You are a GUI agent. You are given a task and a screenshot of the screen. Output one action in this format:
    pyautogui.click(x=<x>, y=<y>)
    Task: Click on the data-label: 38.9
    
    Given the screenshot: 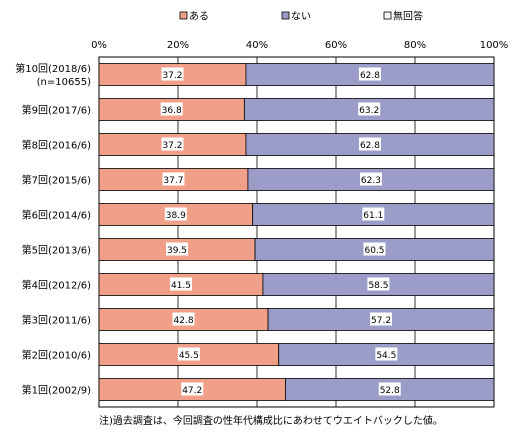 What is the action you would take?
    pyautogui.click(x=176, y=216)
    